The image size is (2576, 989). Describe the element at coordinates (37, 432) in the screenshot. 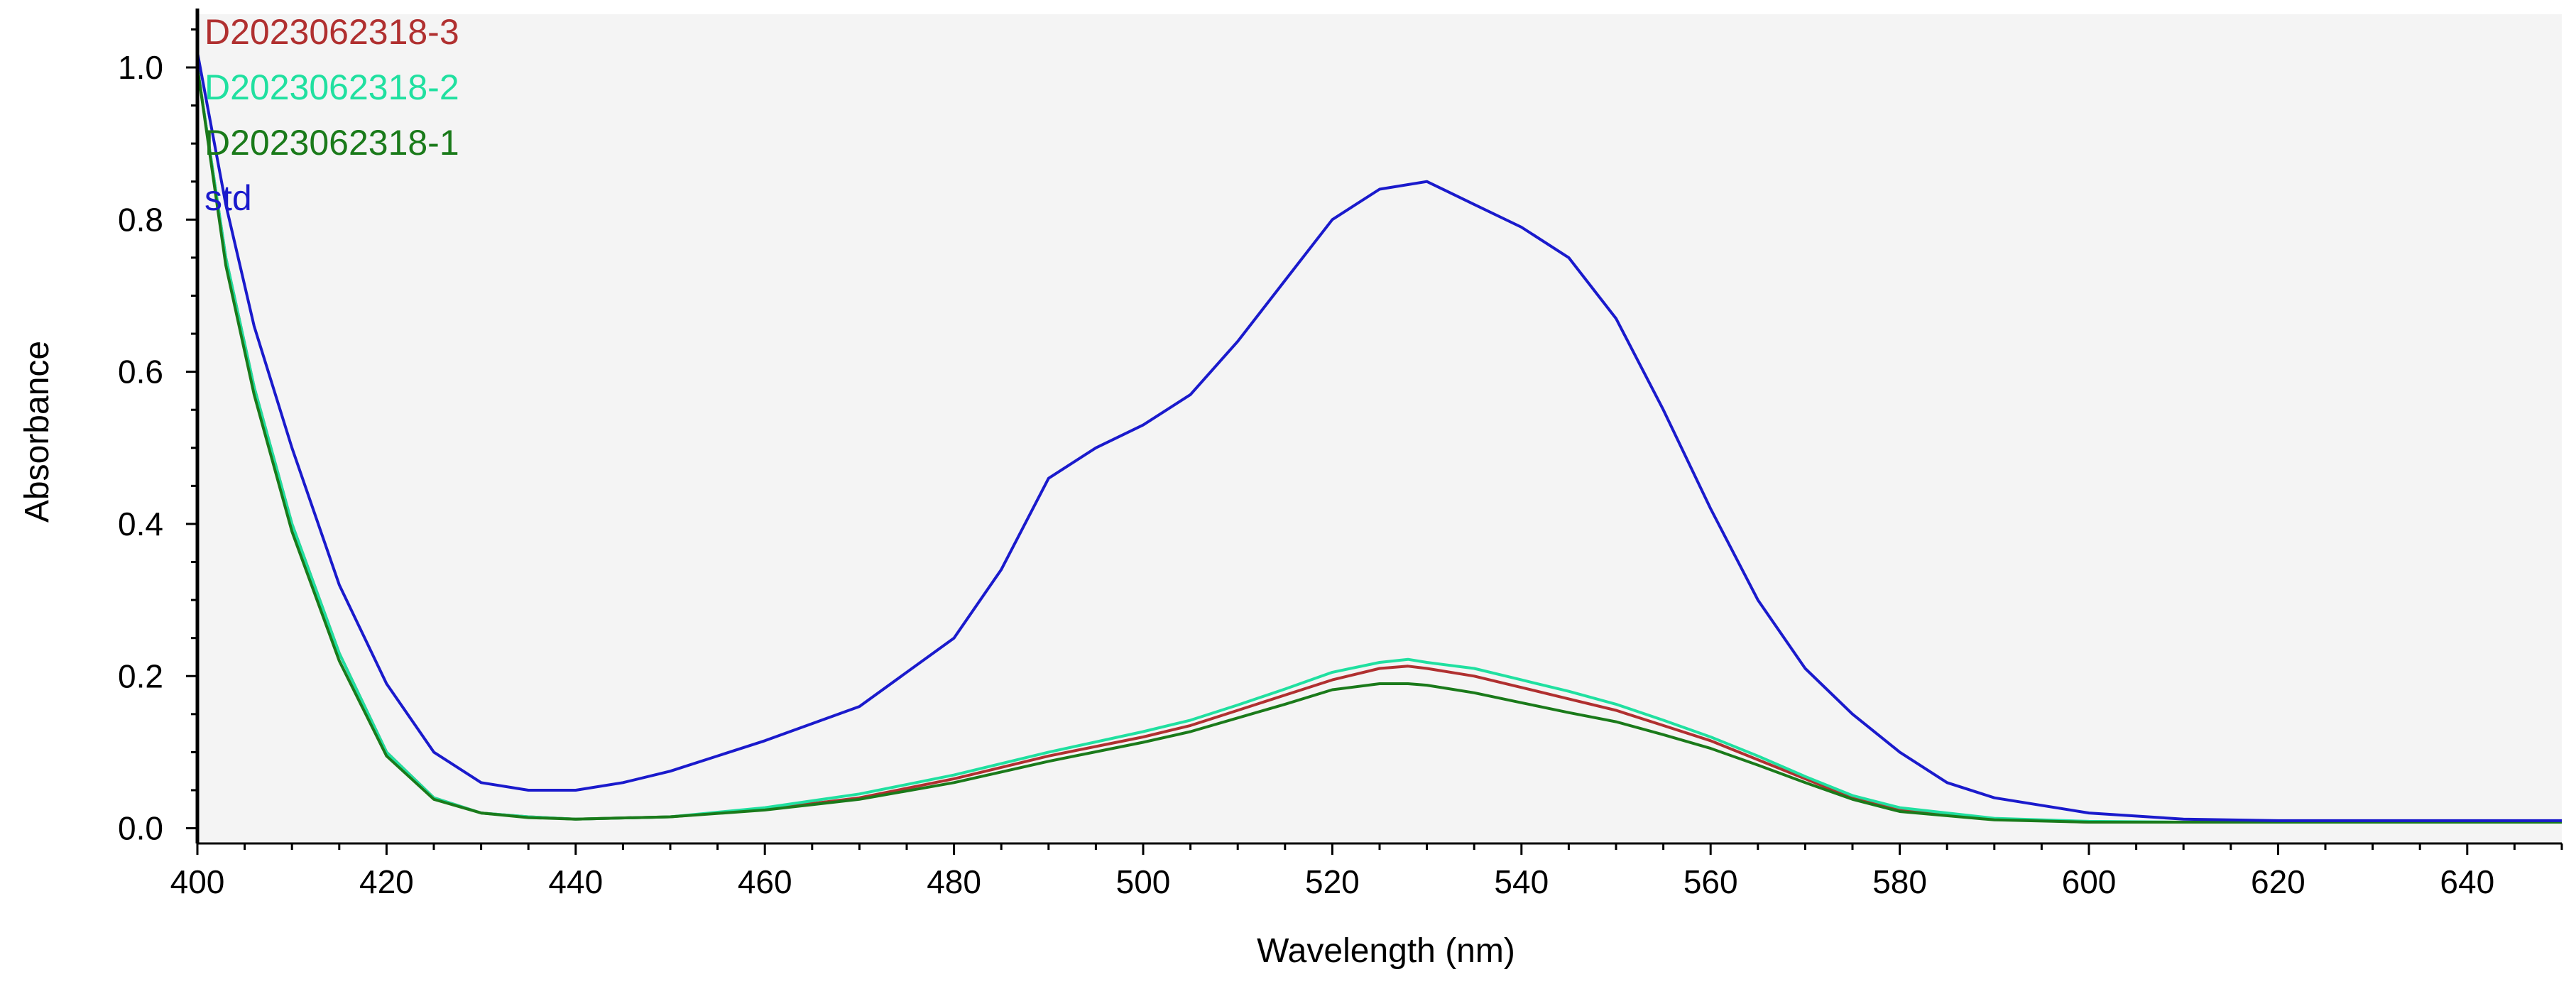

I see `y-axis-title: Absorbance` at that location.